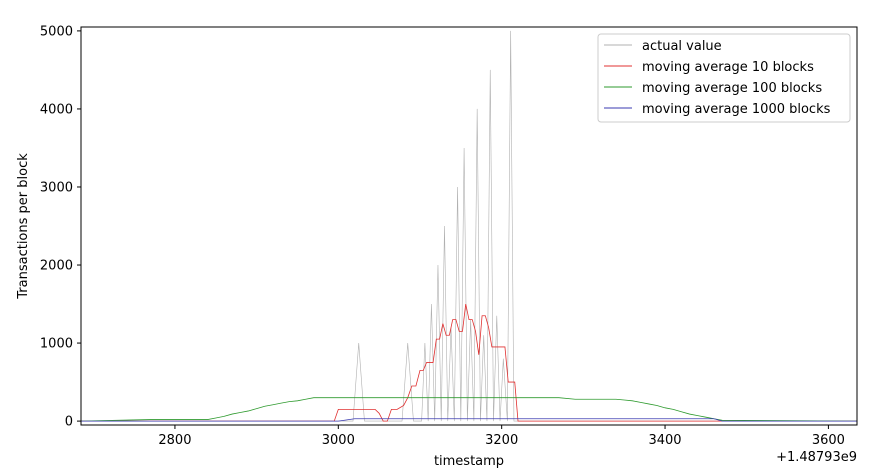  I want to click on x-tick-label: 3600, so click(828, 440).